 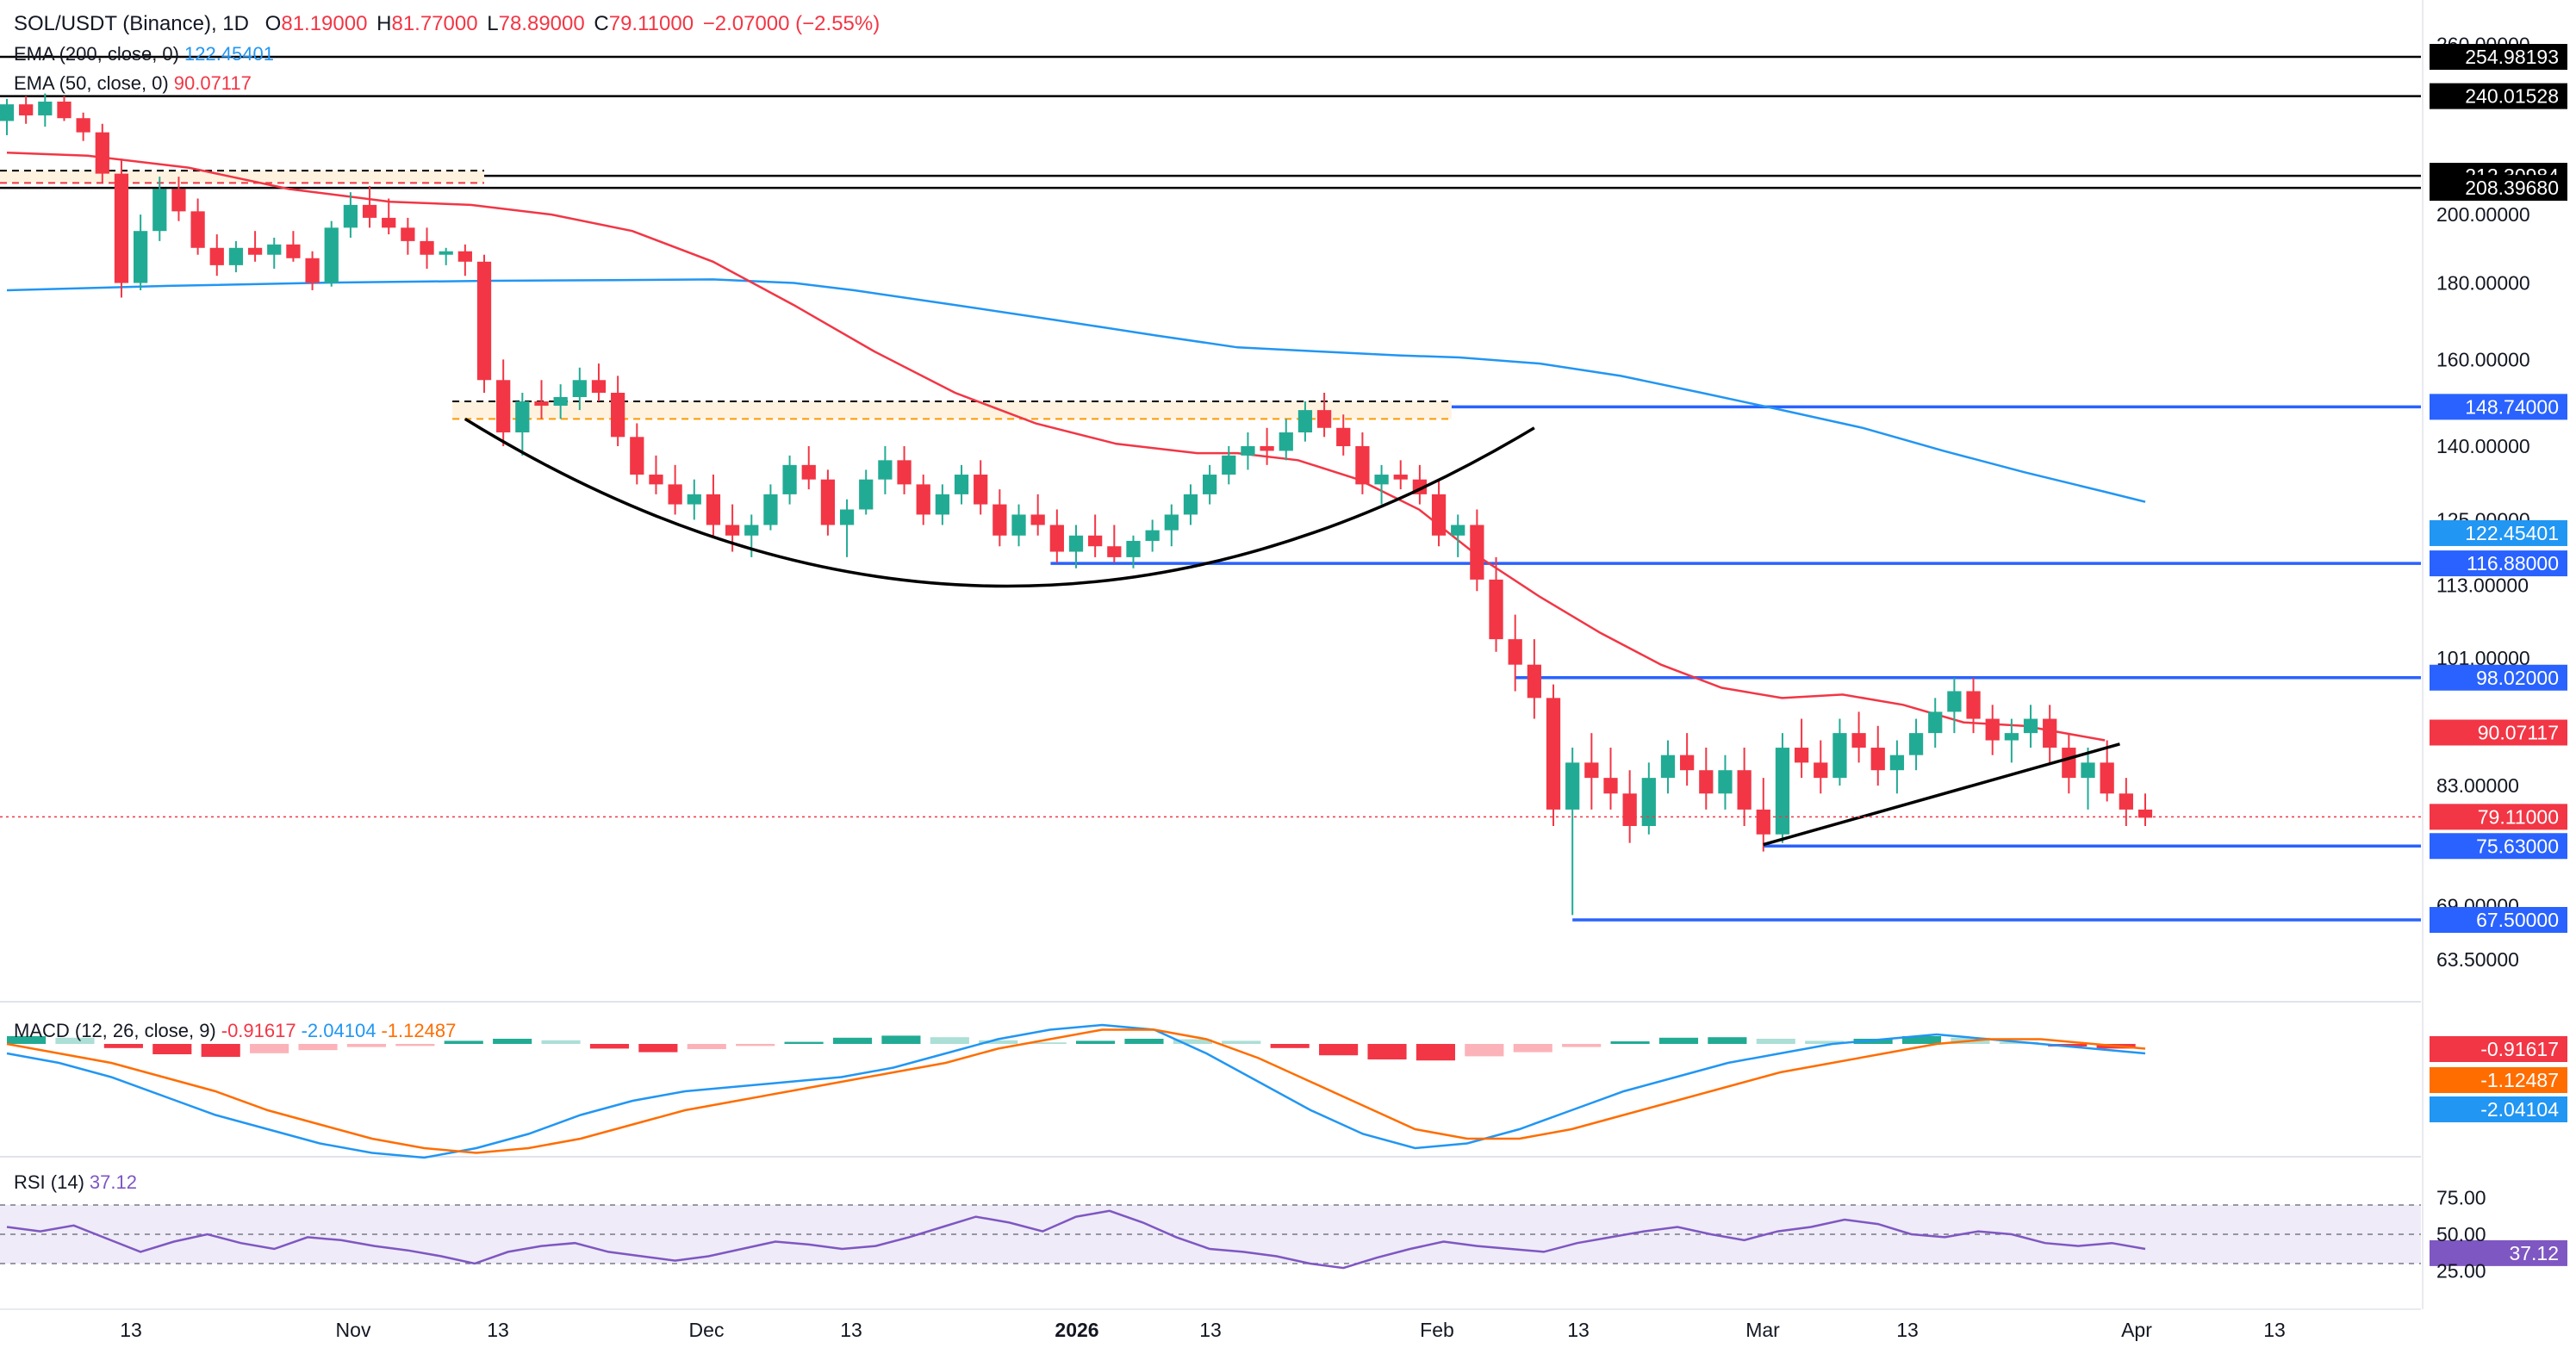 What do you see at coordinates (113, 1182) in the screenshot?
I see `rsi-legend-value: 37.12` at bounding box center [113, 1182].